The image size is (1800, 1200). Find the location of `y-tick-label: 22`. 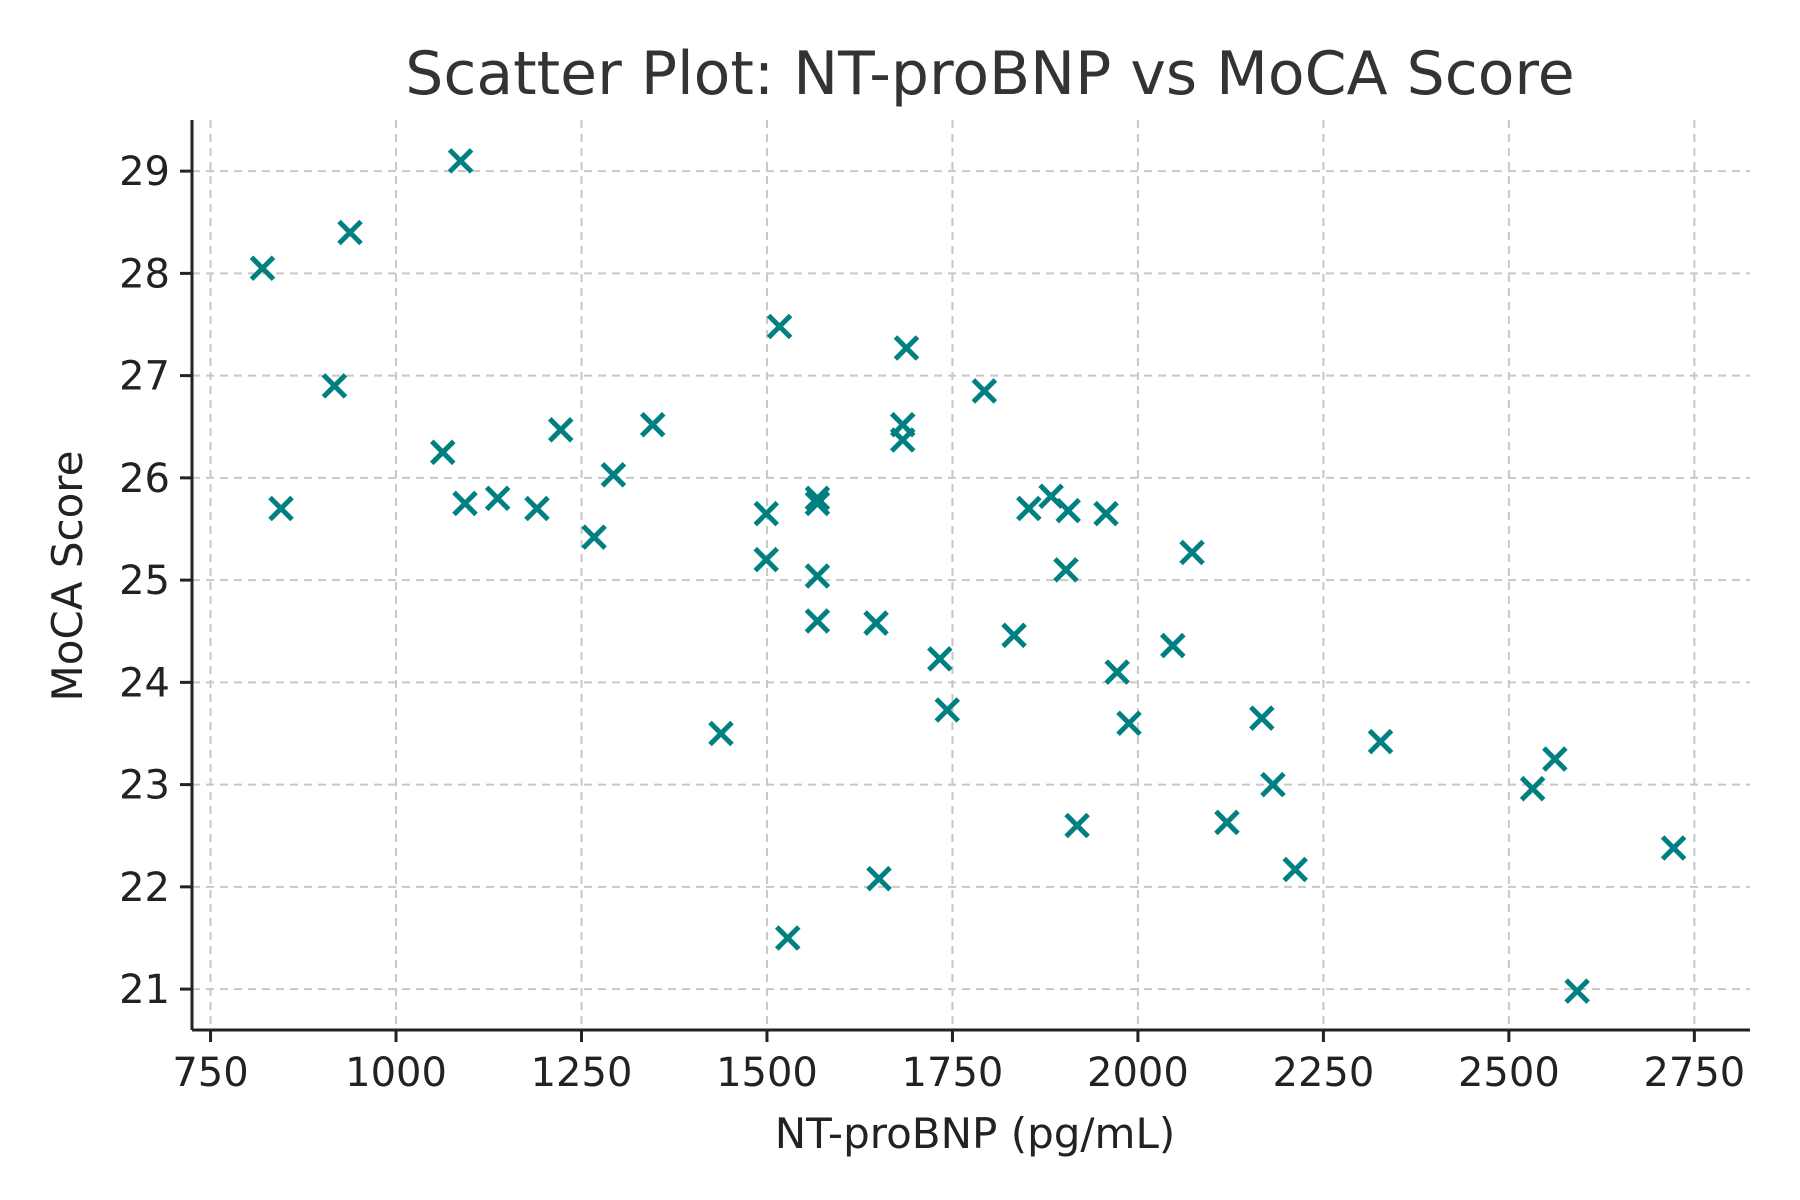

y-tick-label: 22 is located at coordinates (144, 888).